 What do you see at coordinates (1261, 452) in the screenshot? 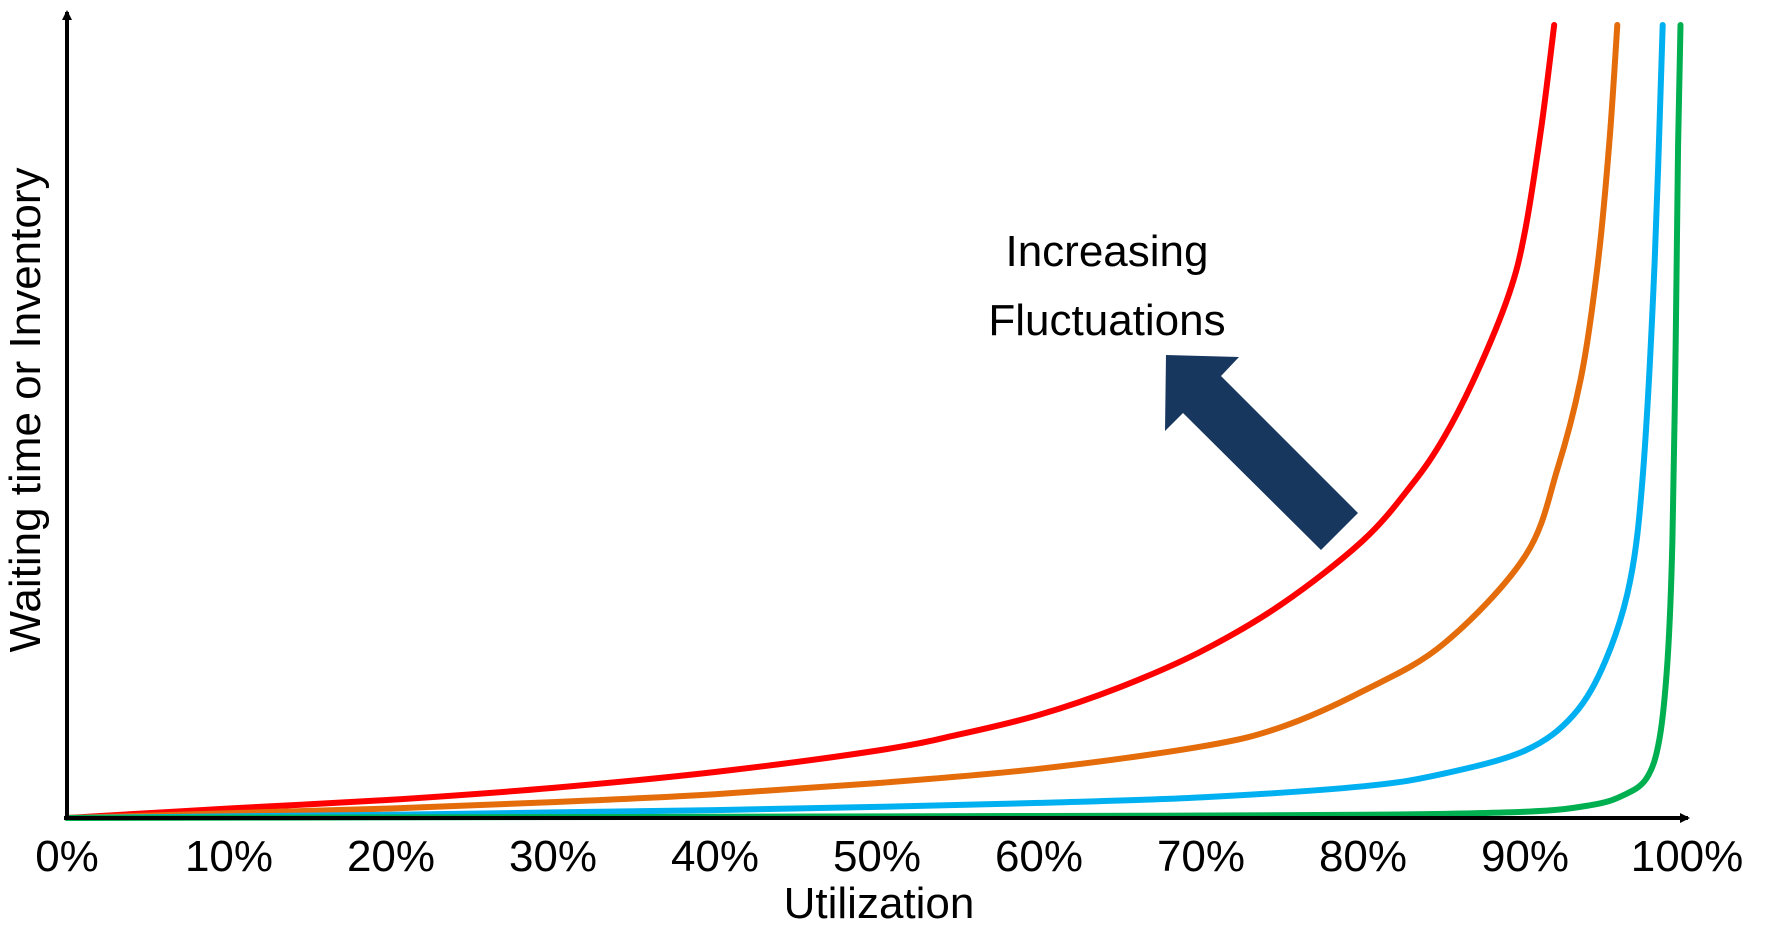
I see `up-left-arrow-icon` at bounding box center [1261, 452].